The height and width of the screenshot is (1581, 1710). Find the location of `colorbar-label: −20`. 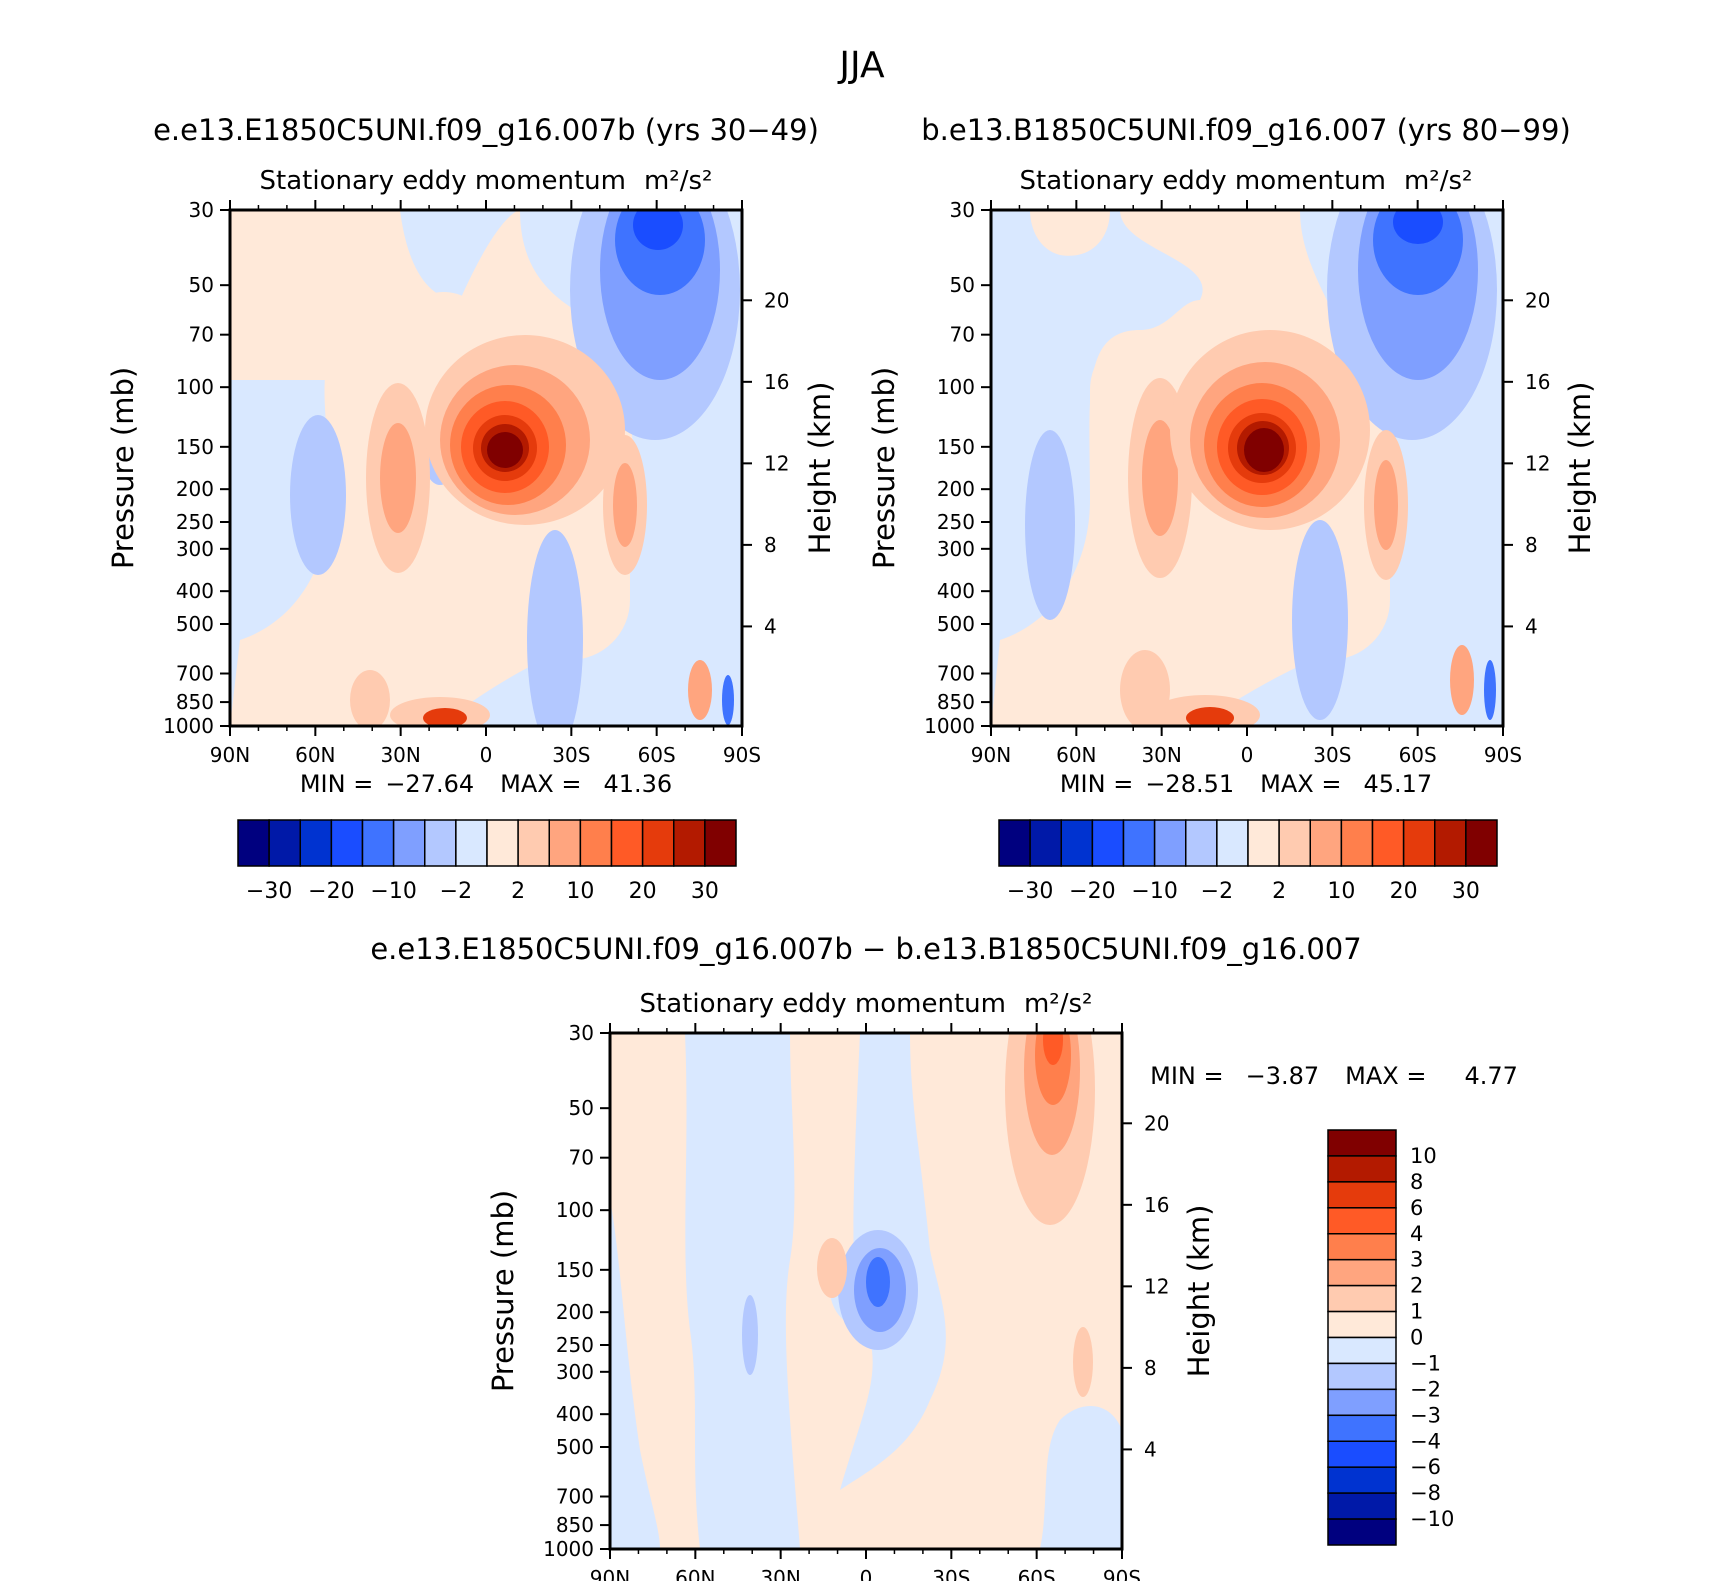

colorbar-label: −20 is located at coordinates (331, 891).